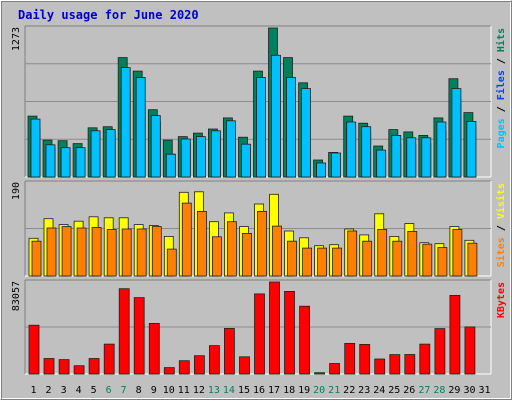 Image resolution: width=512 pixels, height=404 pixels. Describe the element at coordinates (394, 390) in the screenshot. I see `x-tick-label: 25` at that location.